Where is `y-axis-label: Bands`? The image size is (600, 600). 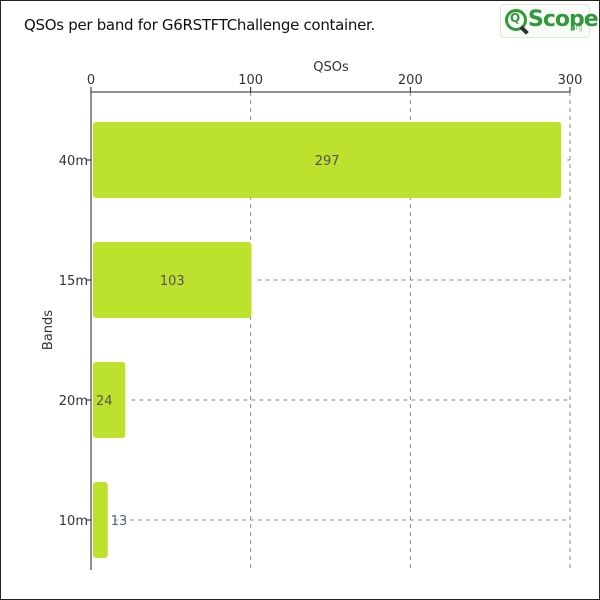
y-axis-label: Bands is located at coordinates (48, 330).